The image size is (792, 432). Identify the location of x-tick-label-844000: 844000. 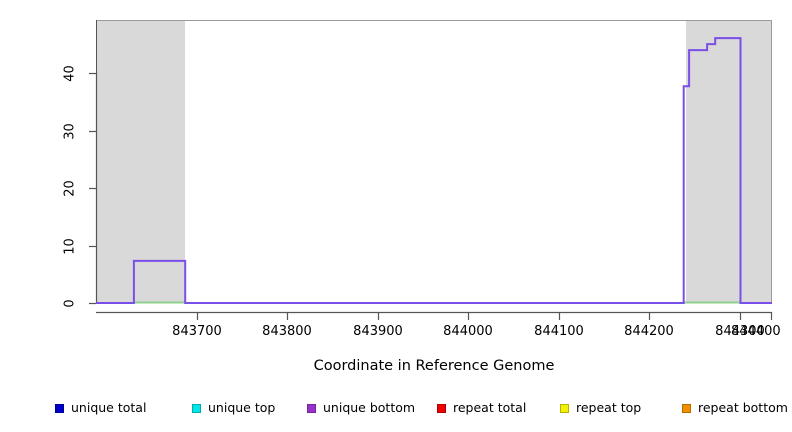
(468, 331).